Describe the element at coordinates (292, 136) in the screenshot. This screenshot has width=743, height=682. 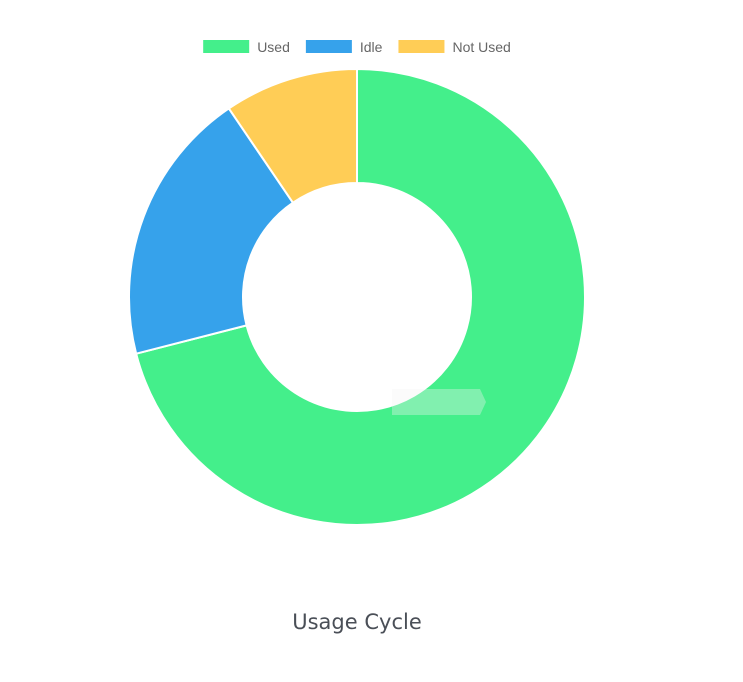
I see `slice-not-used` at that location.